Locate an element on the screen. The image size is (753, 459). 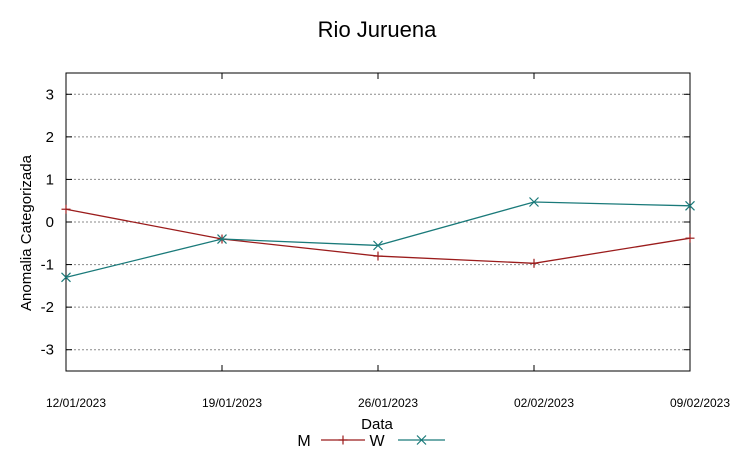
chart-title: Rio Juruena is located at coordinates (377, 29).